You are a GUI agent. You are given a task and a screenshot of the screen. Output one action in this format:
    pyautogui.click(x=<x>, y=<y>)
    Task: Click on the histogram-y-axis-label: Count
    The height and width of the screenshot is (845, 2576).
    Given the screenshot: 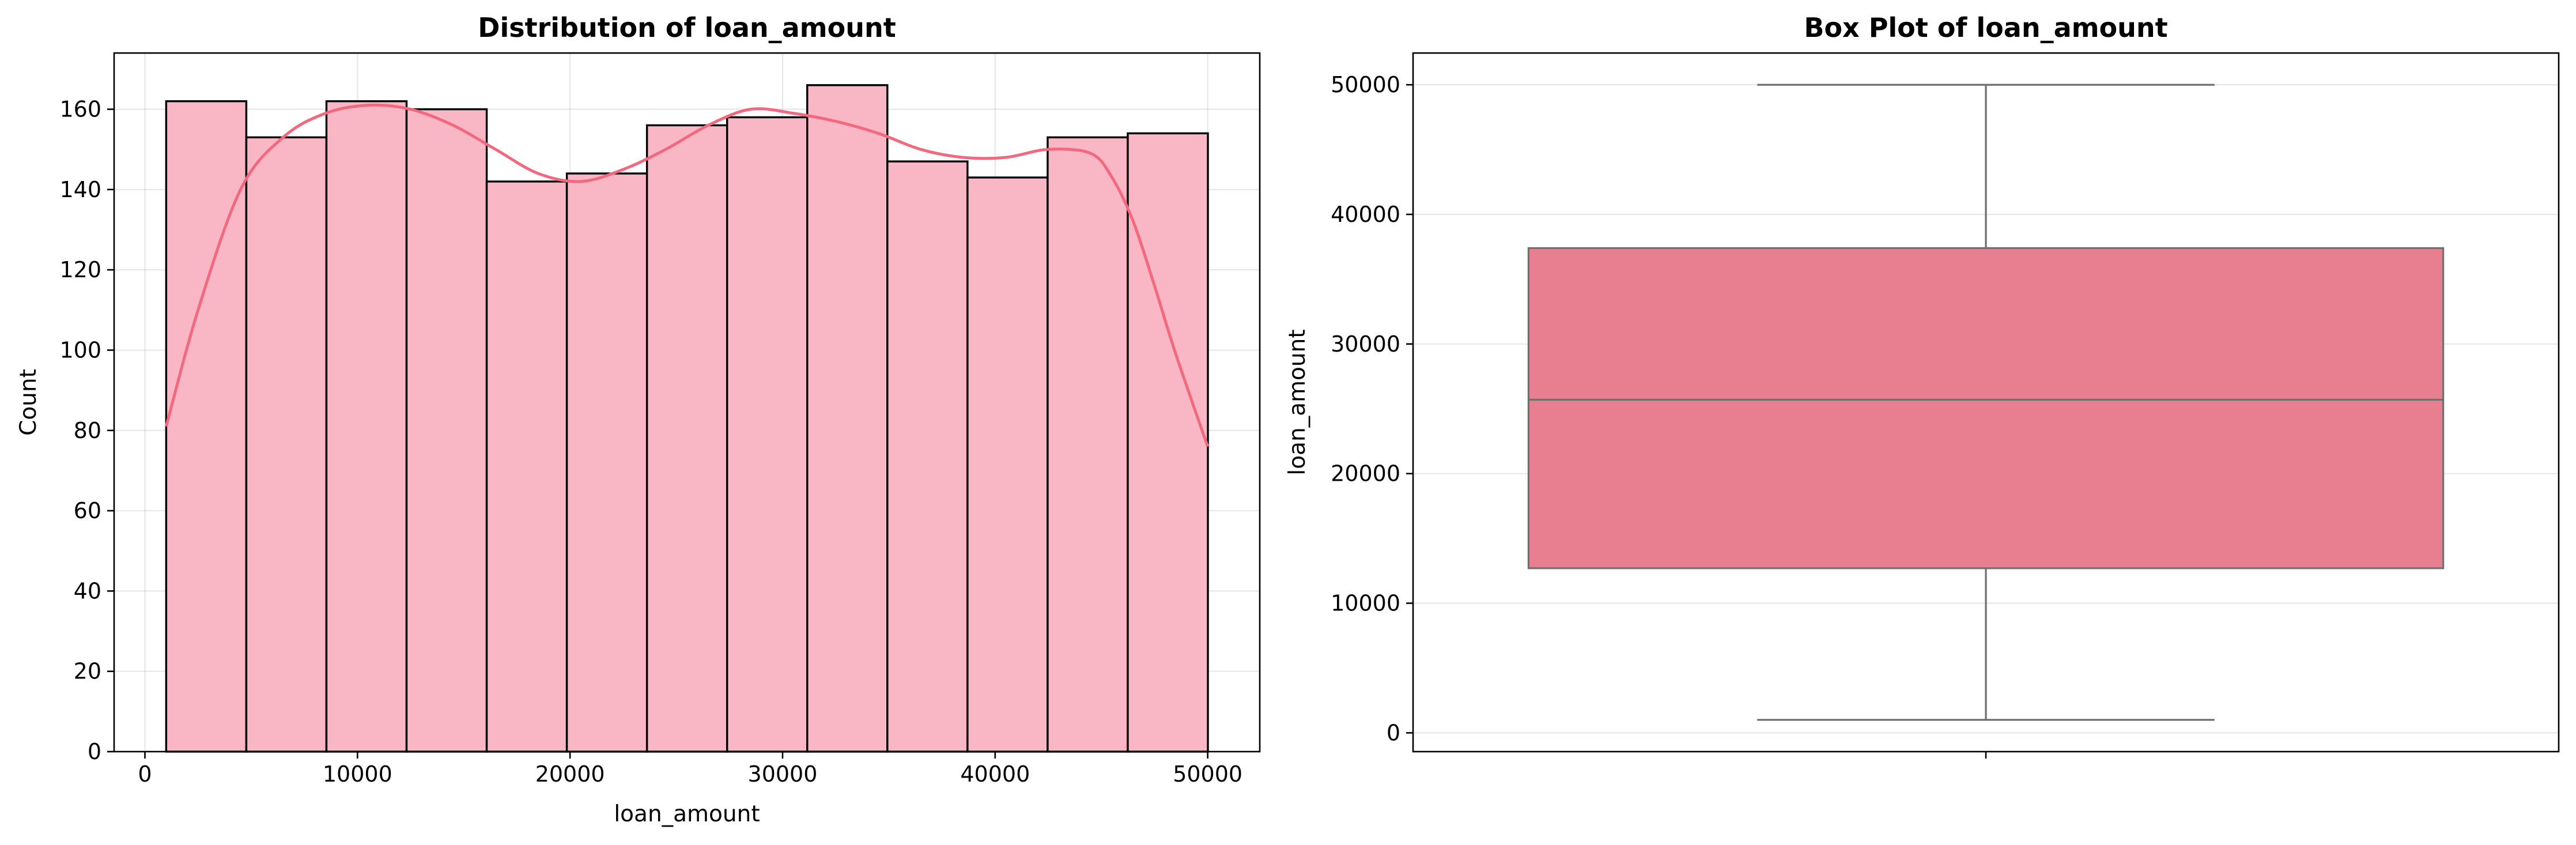 What is the action you would take?
    pyautogui.click(x=28, y=403)
    